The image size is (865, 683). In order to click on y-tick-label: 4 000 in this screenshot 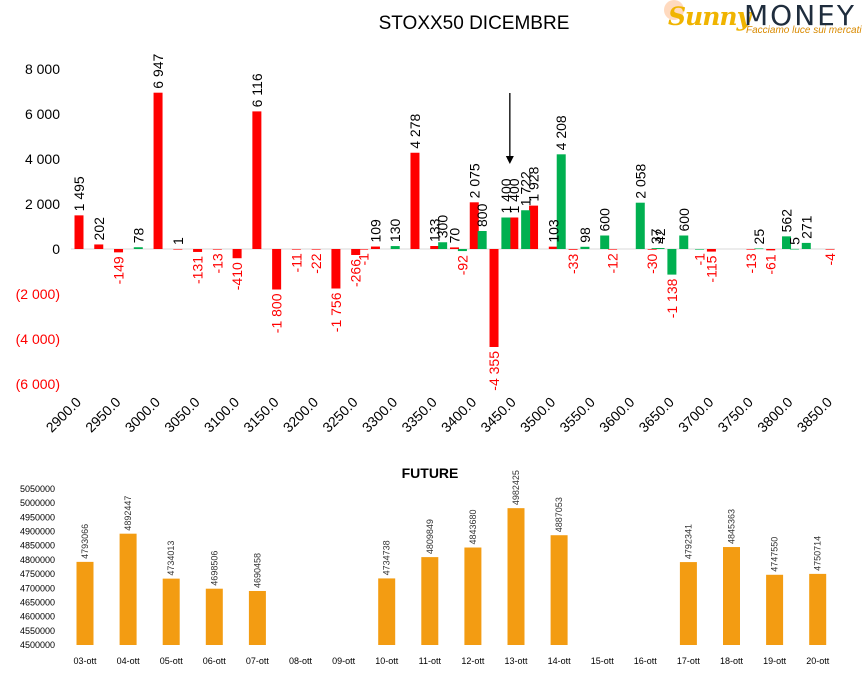, I will do `click(42, 159)`.